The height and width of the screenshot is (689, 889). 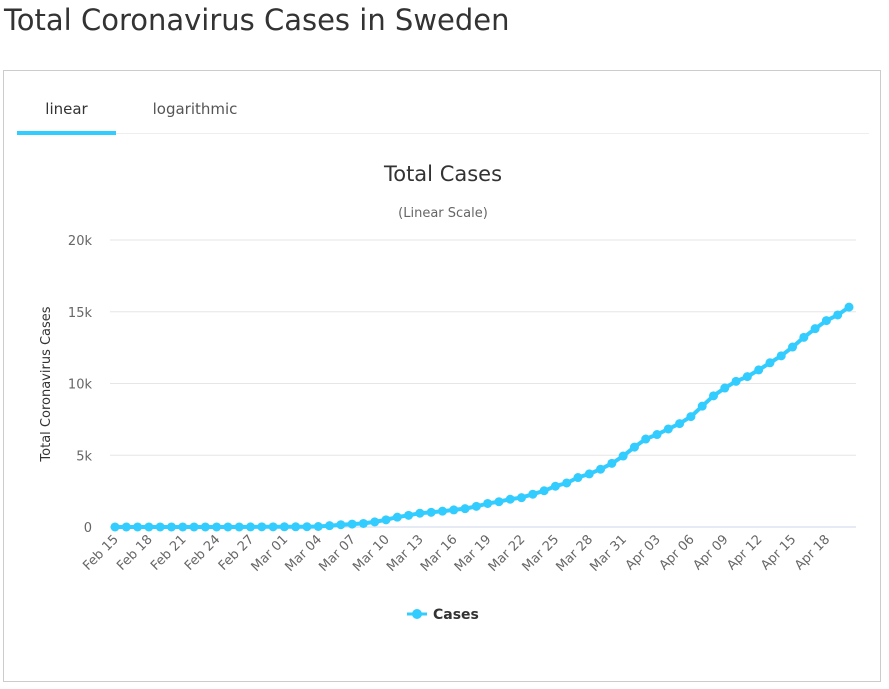 I want to click on x-tick-label: Mar 04, so click(x=304, y=553).